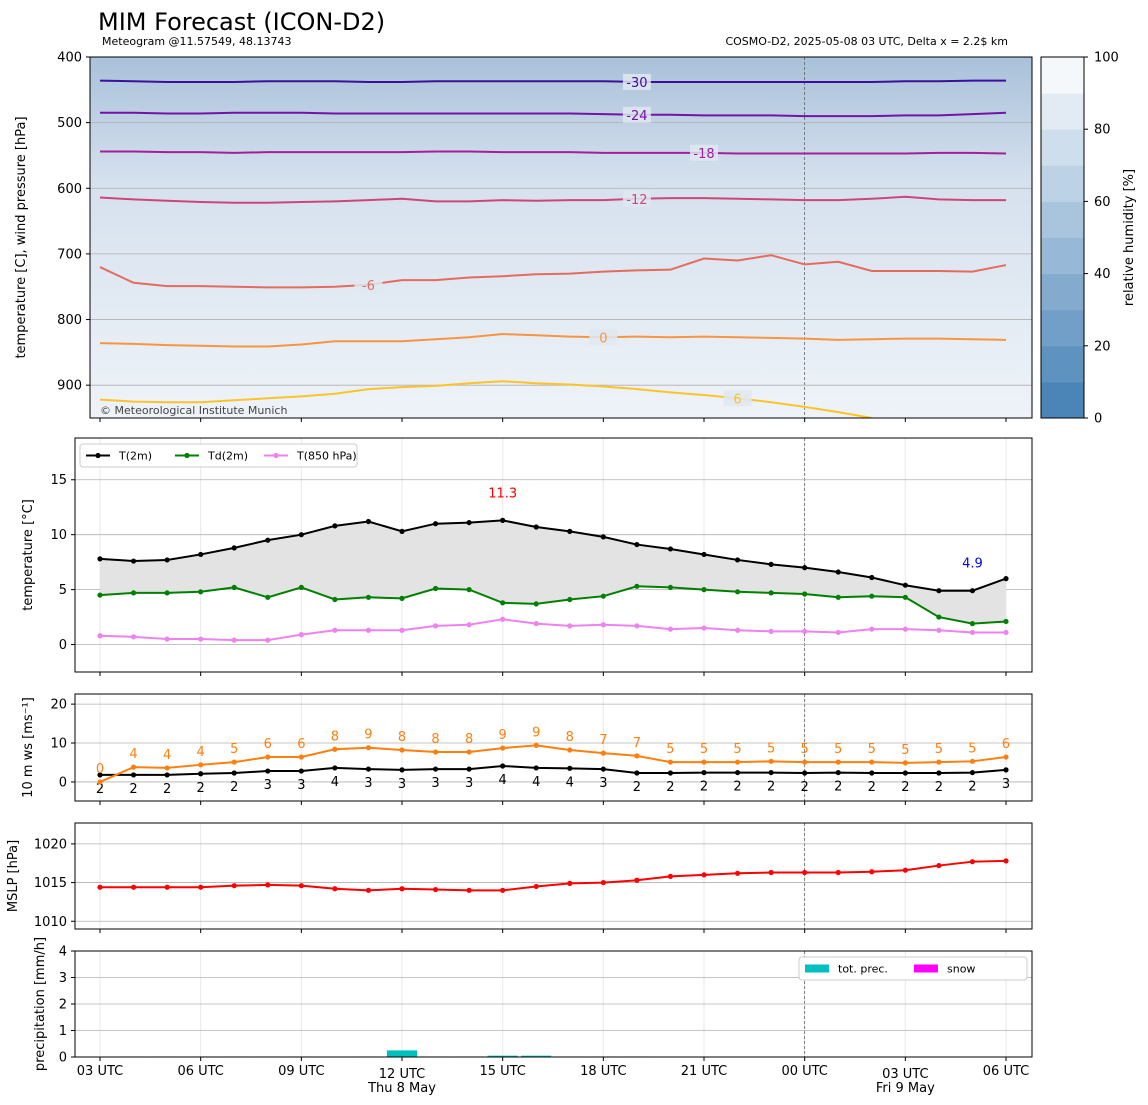 The image size is (1148, 1105). I want to click on contour-label-bg, so click(636, 198).